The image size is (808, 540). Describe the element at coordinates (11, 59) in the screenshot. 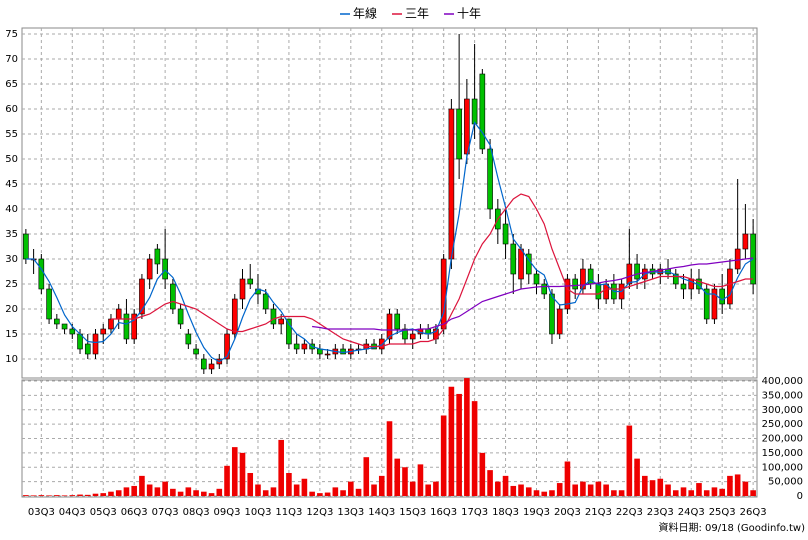

I see `y-tick-label: 70` at that location.